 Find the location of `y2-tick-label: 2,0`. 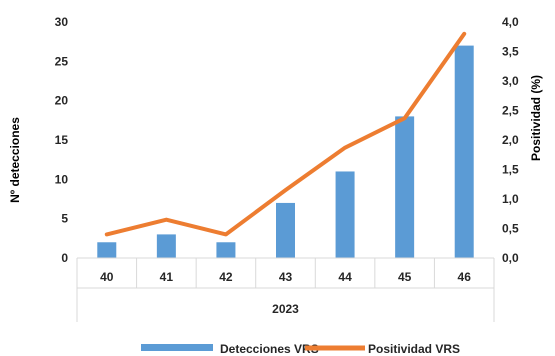

y2-tick-label: 2,0 is located at coordinates (510, 140).